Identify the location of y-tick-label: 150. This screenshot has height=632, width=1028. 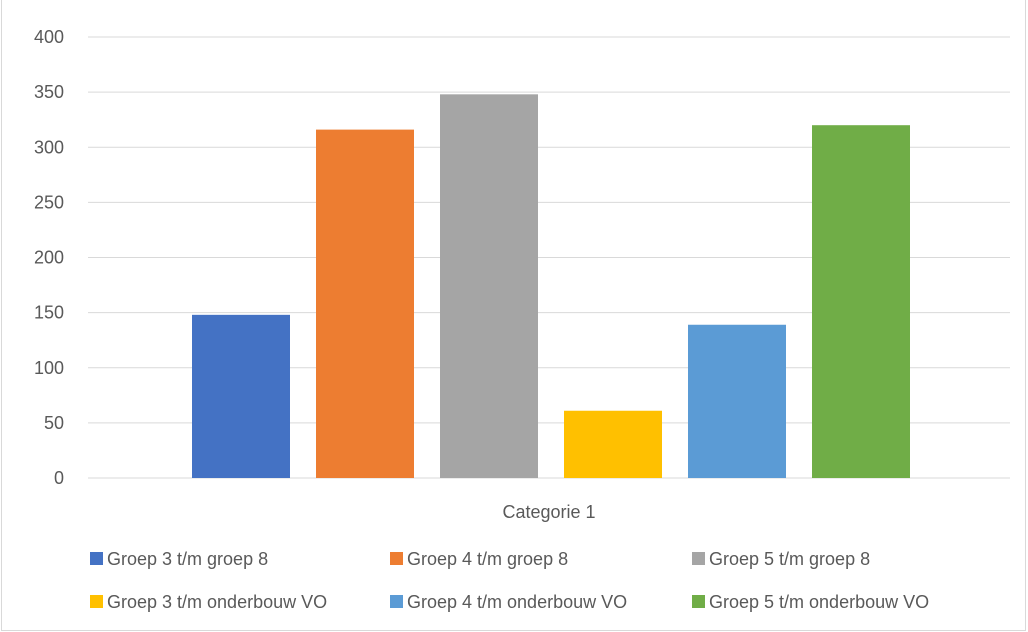
(49, 313).